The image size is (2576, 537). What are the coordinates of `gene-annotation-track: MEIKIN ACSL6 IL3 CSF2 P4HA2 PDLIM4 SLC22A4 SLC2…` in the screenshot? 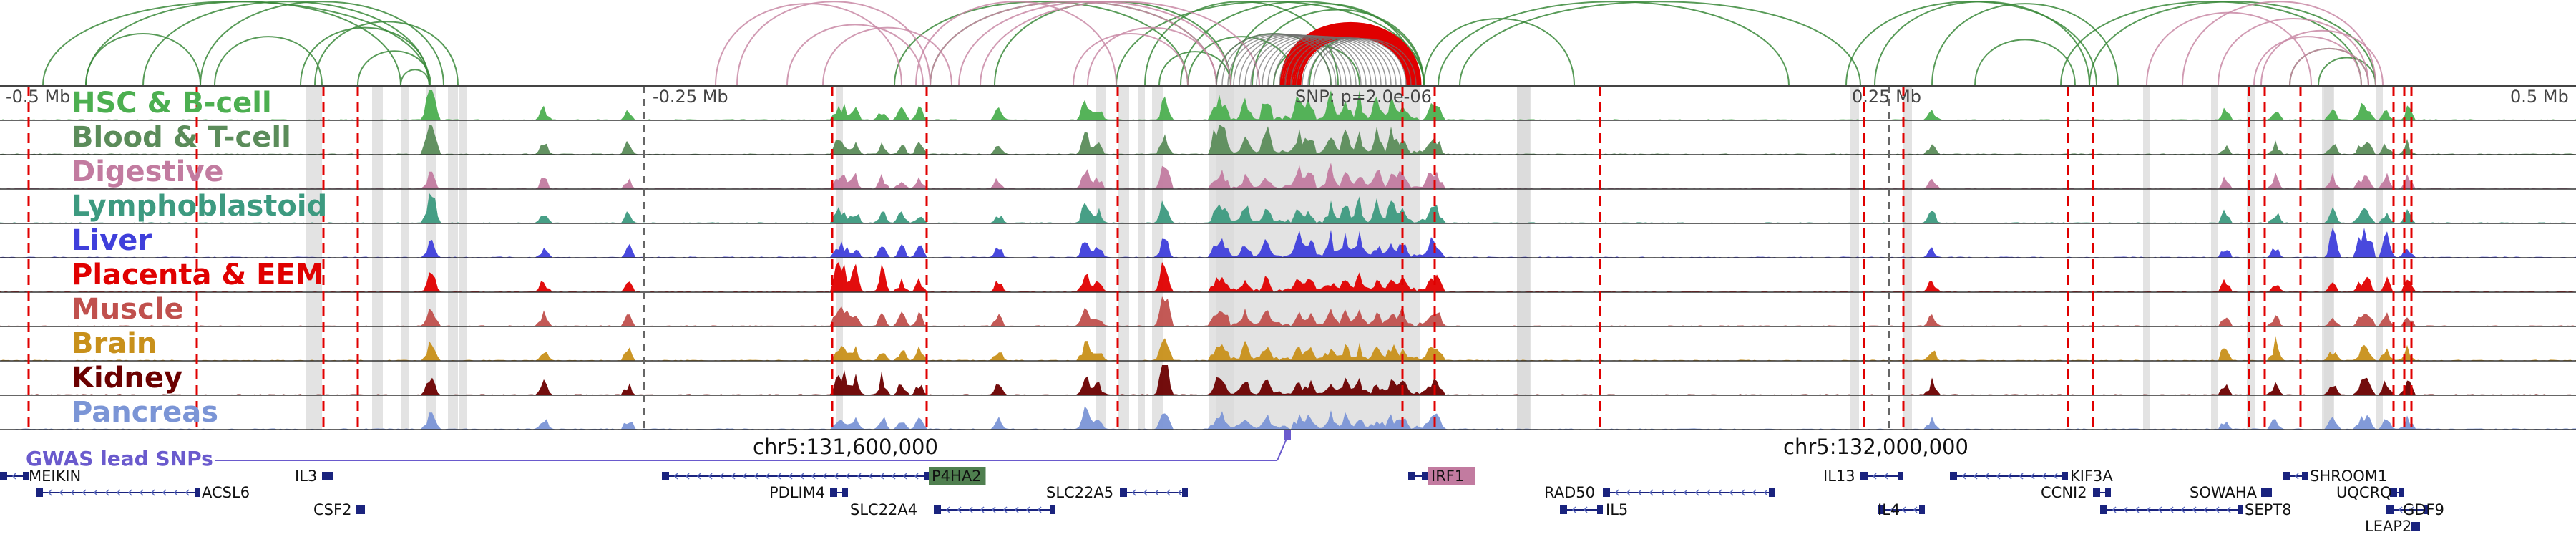 It's located at (1222, 501).